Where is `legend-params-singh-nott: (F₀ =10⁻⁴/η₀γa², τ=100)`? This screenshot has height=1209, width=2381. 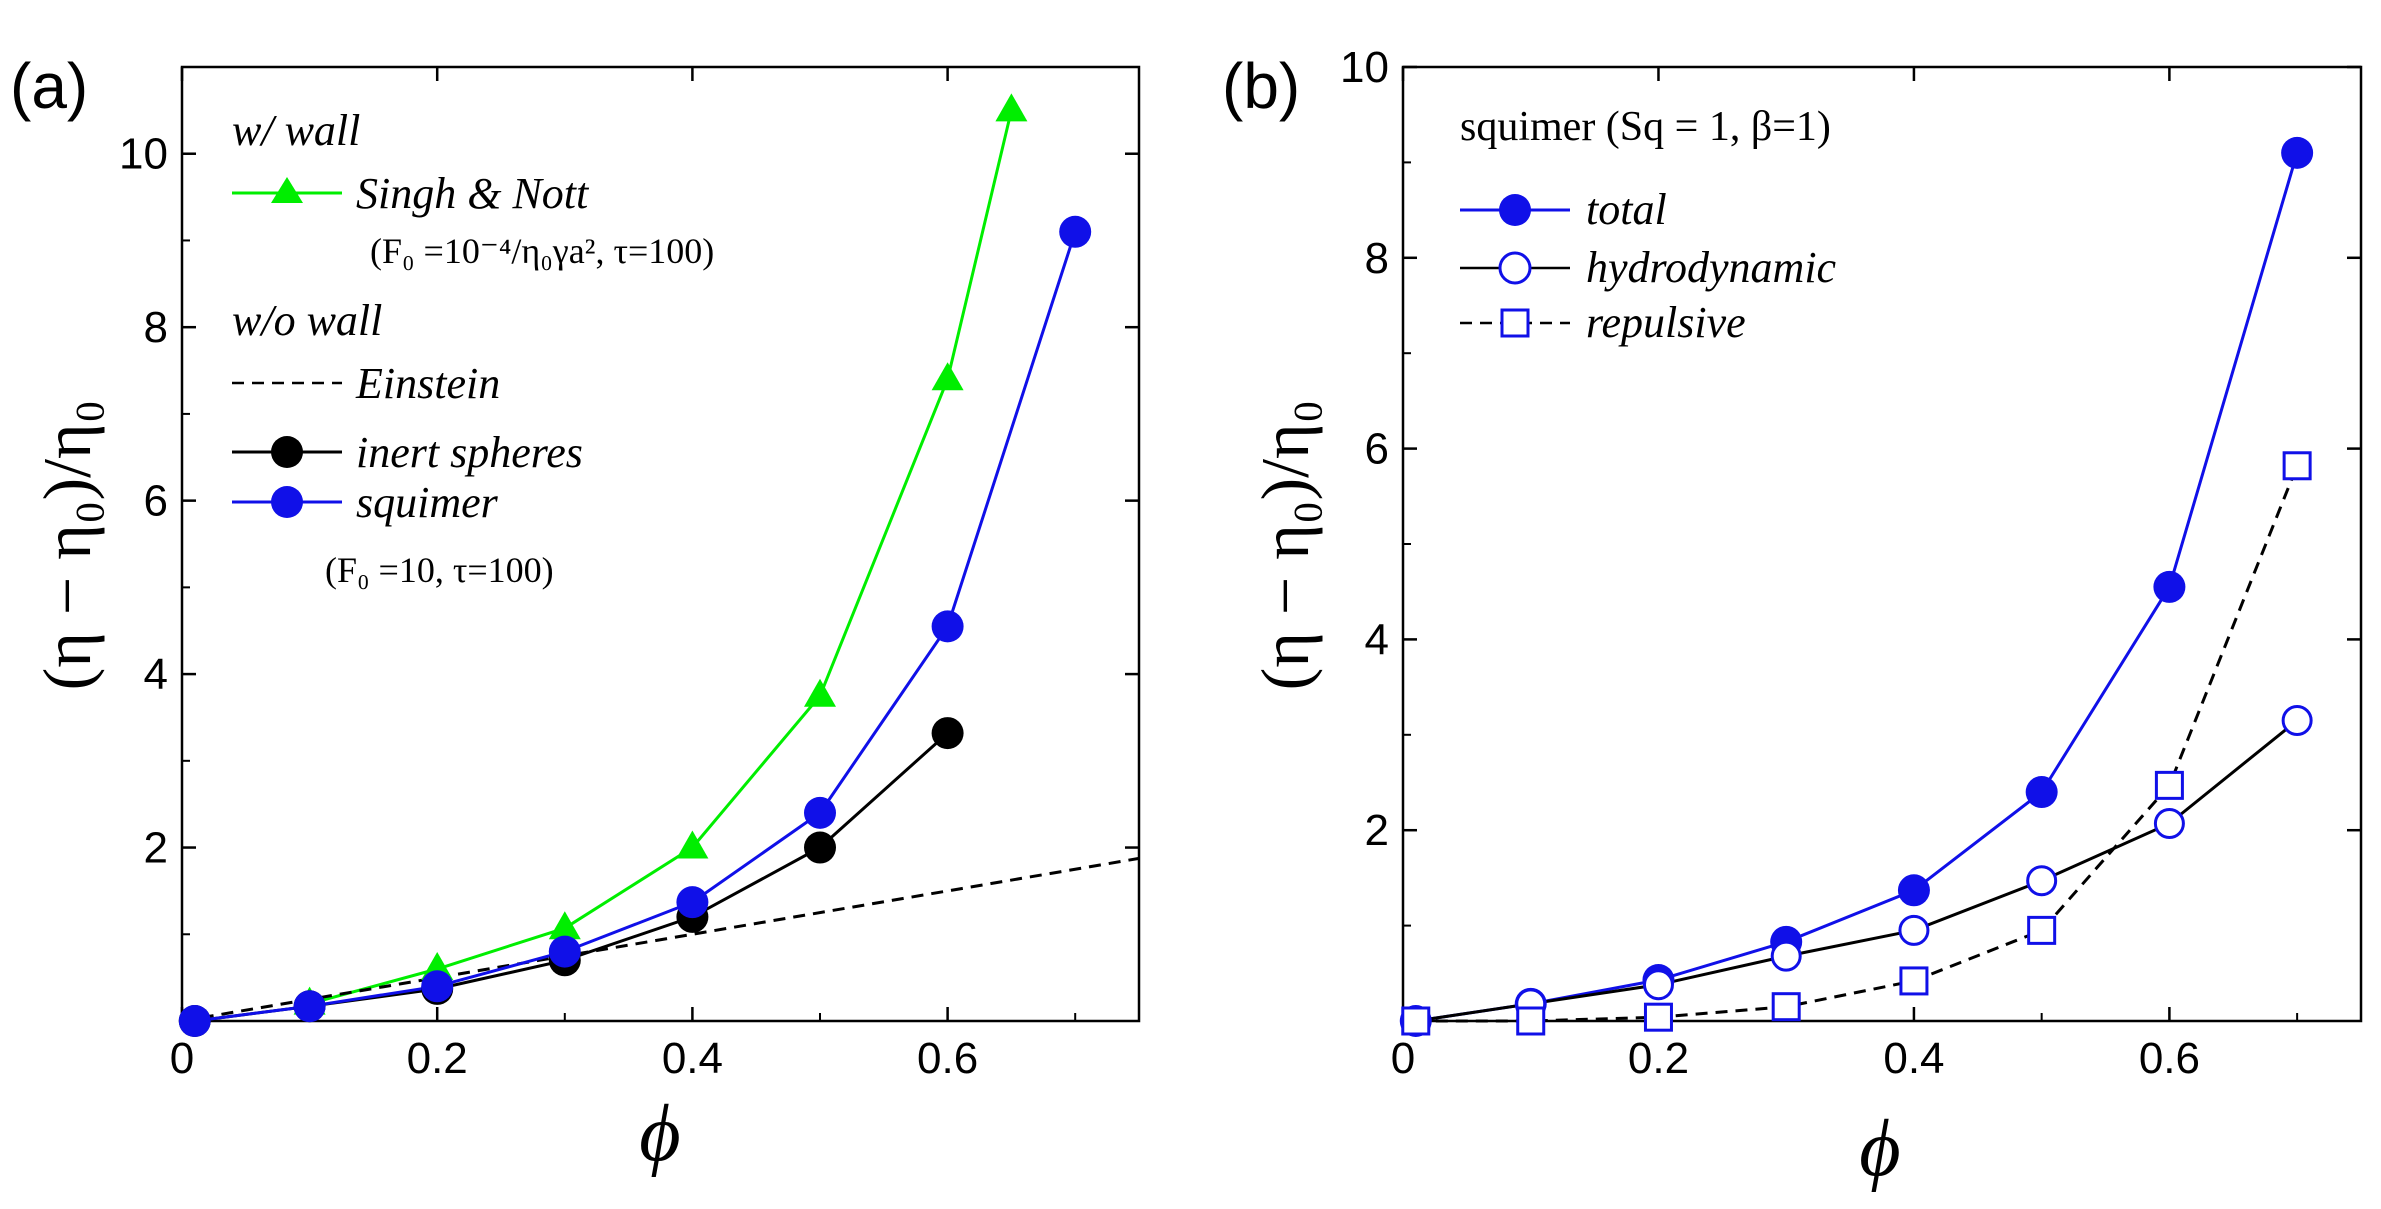 legend-params-singh-nott: (F₀ =10⁻⁴/η₀γa², τ=100) is located at coordinates (542, 251).